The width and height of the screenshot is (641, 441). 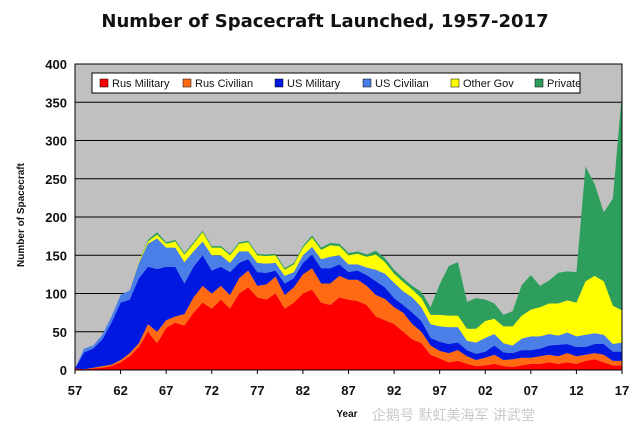 I want to click on legend-item-rus-civilian: Rus Civilian, so click(x=217, y=84).